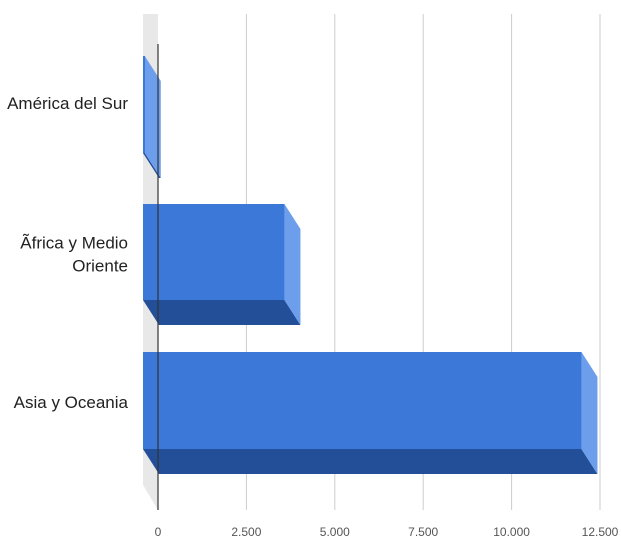 Image resolution: width=621 pixels, height=538 pixels. What do you see at coordinates (246, 531) in the screenshot?
I see `x-tick-label: 2.500` at bounding box center [246, 531].